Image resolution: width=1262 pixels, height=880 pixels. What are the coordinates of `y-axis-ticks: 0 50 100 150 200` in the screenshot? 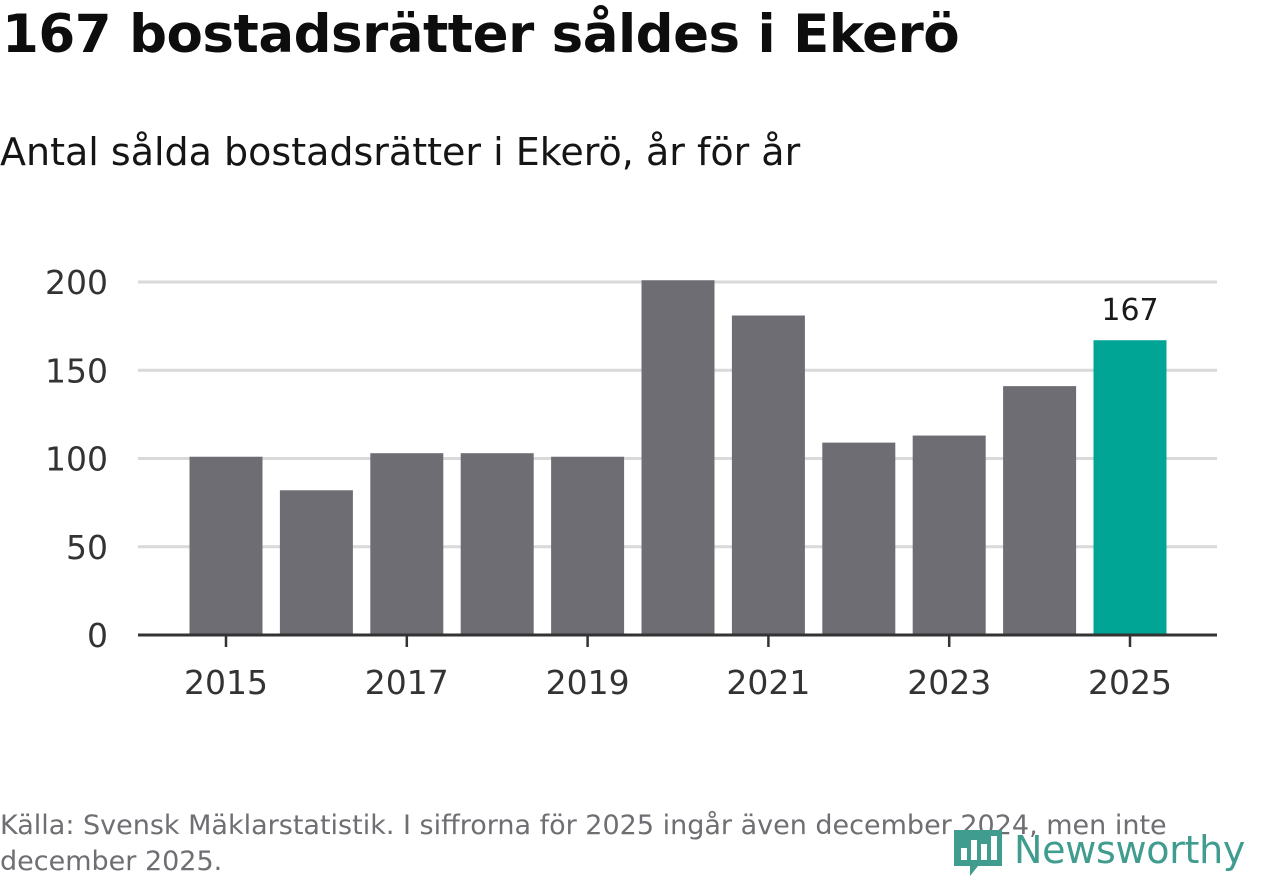 It's located at (76, 459).